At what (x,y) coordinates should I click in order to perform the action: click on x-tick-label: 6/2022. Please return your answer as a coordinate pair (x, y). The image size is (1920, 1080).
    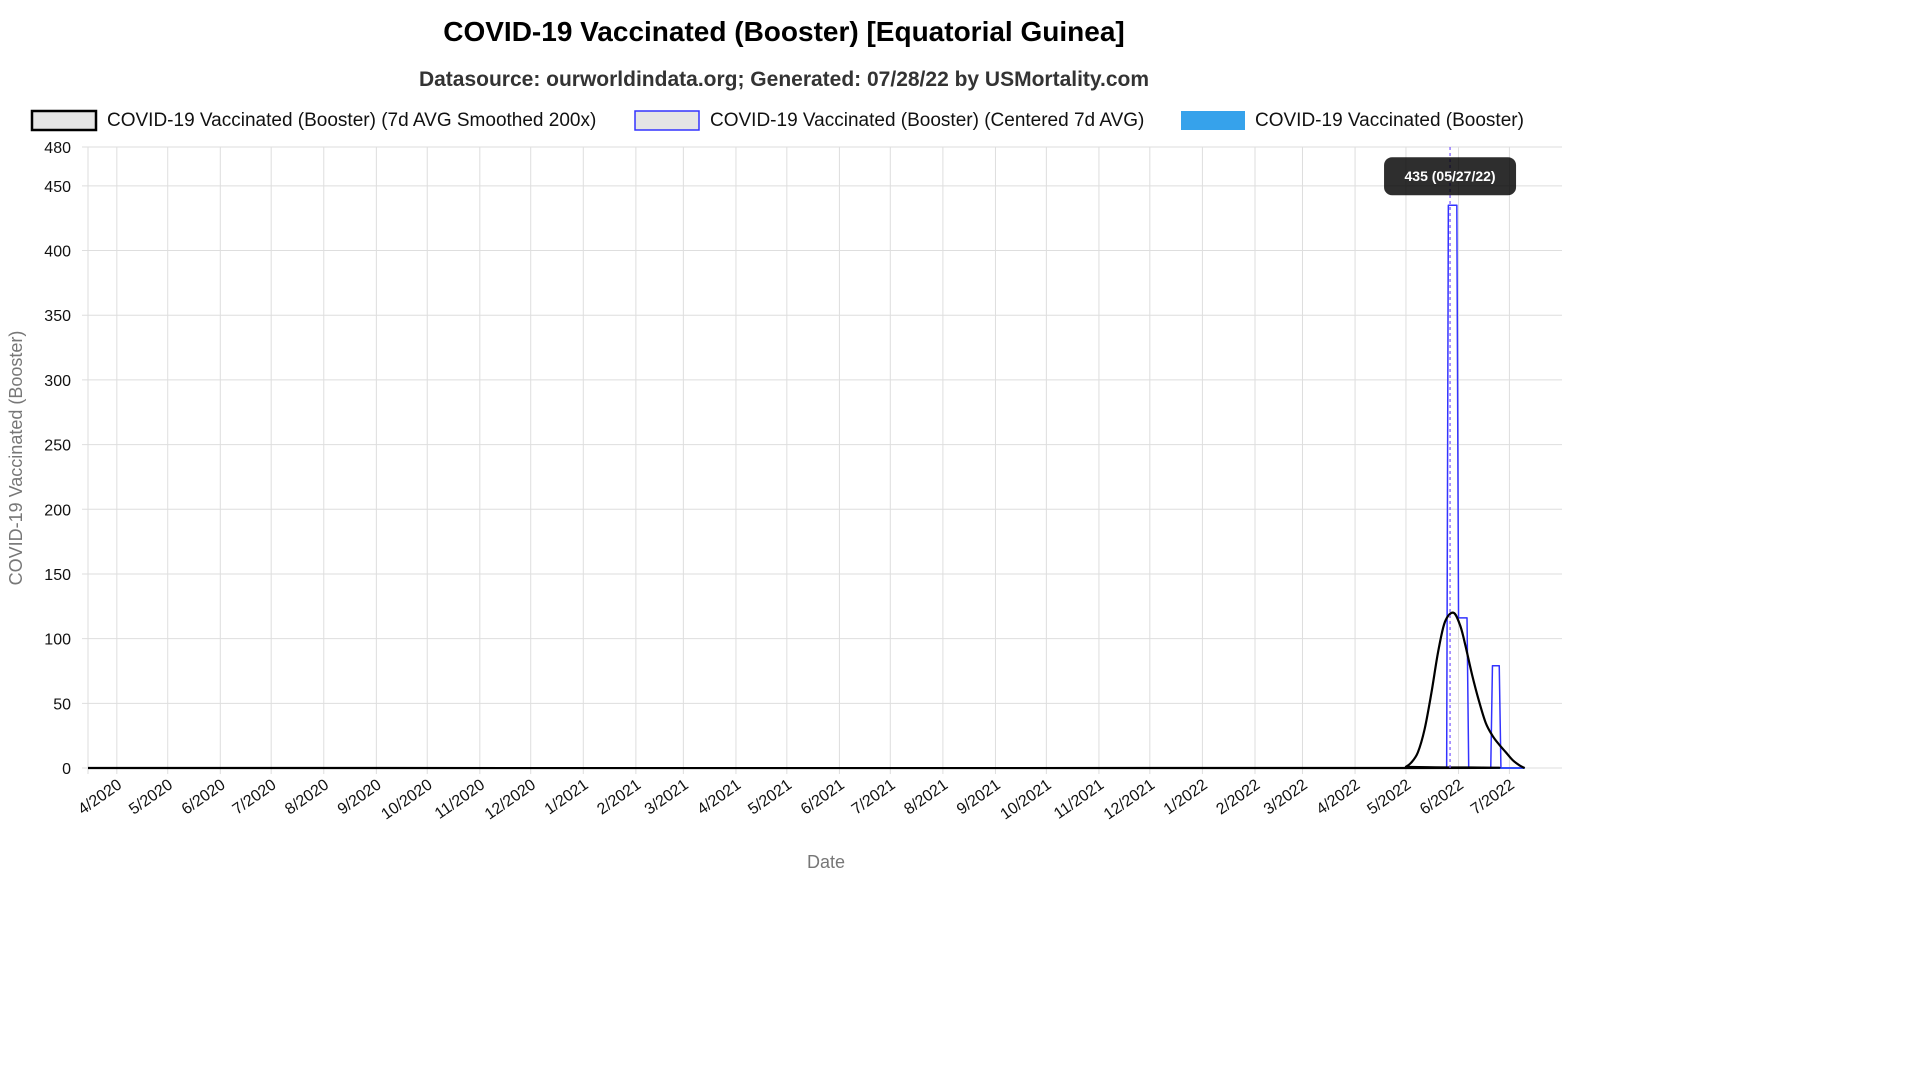
    Looking at the image, I should click on (1442, 797).